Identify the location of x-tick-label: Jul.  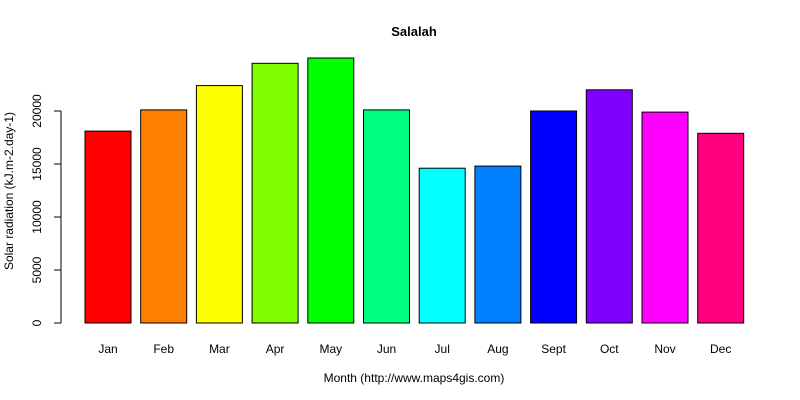
(442, 349).